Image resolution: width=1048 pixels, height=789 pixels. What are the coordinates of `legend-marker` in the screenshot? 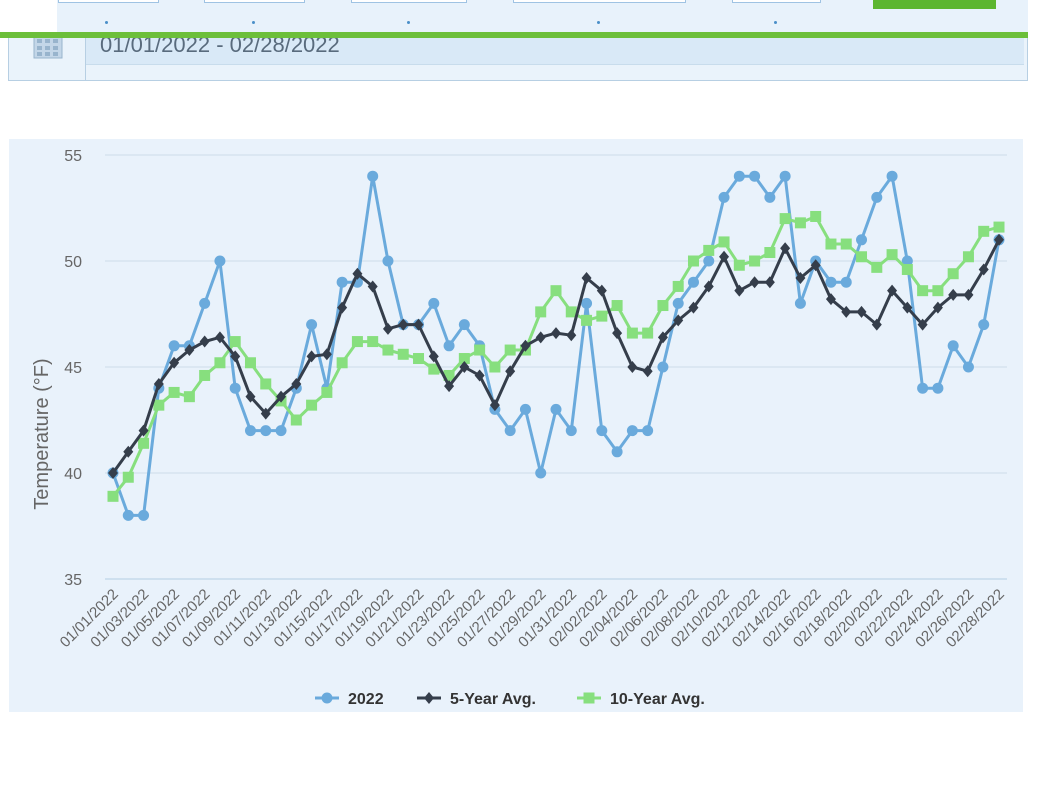 It's located at (589, 698).